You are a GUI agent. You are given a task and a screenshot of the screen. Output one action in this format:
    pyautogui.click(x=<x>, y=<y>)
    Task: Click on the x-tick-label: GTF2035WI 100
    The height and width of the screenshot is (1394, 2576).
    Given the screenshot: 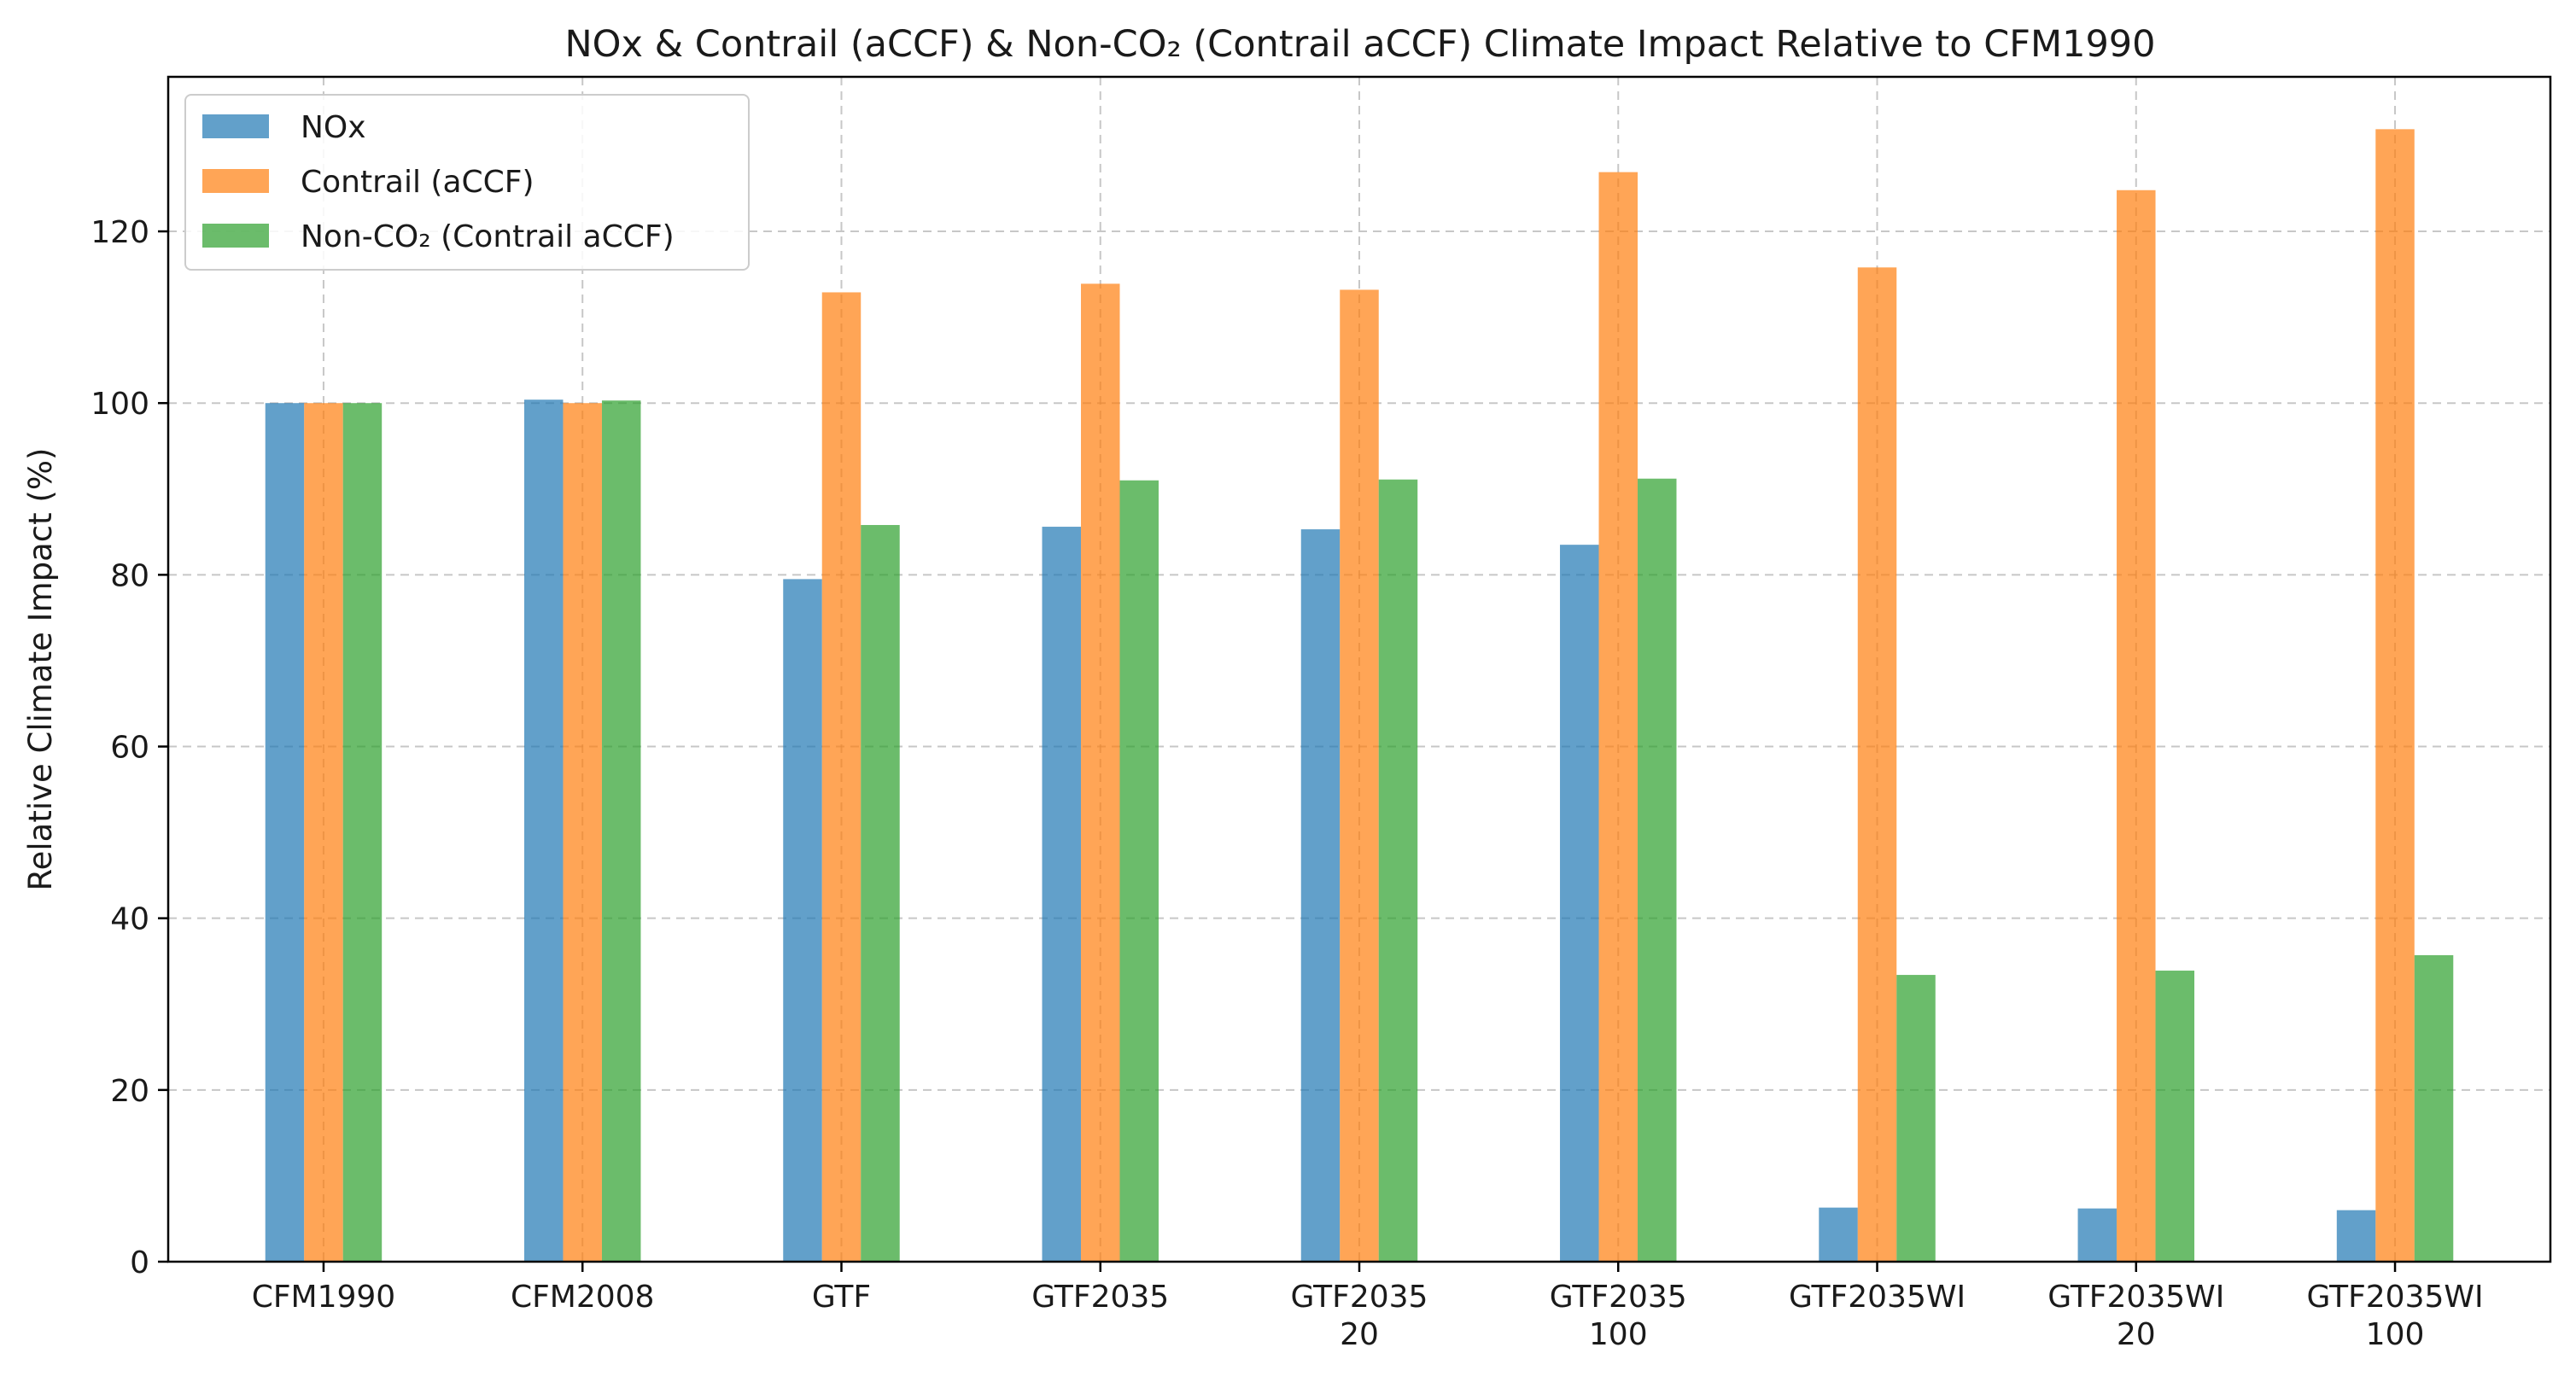 What is the action you would take?
    pyautogui.click(x=2394, y=1316)
    